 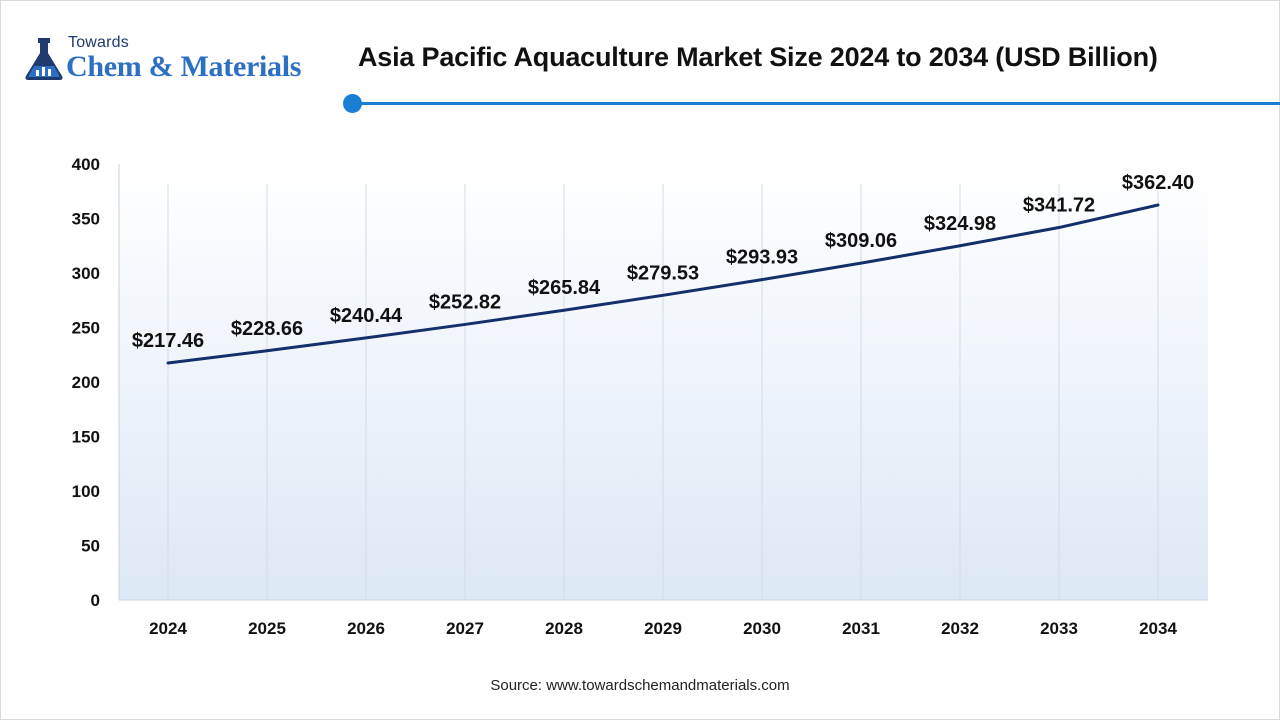 I want to click on y-tick-label: 300, so click(x=86, y=273).